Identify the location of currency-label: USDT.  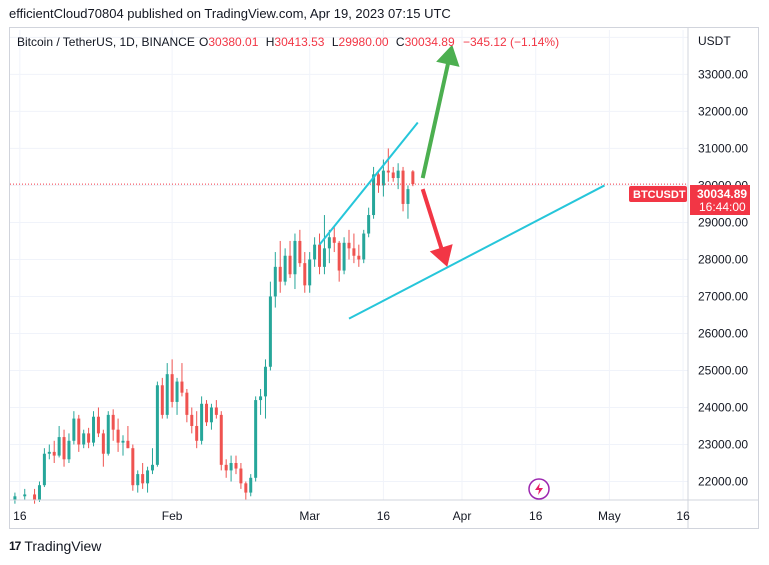
(714, 41).